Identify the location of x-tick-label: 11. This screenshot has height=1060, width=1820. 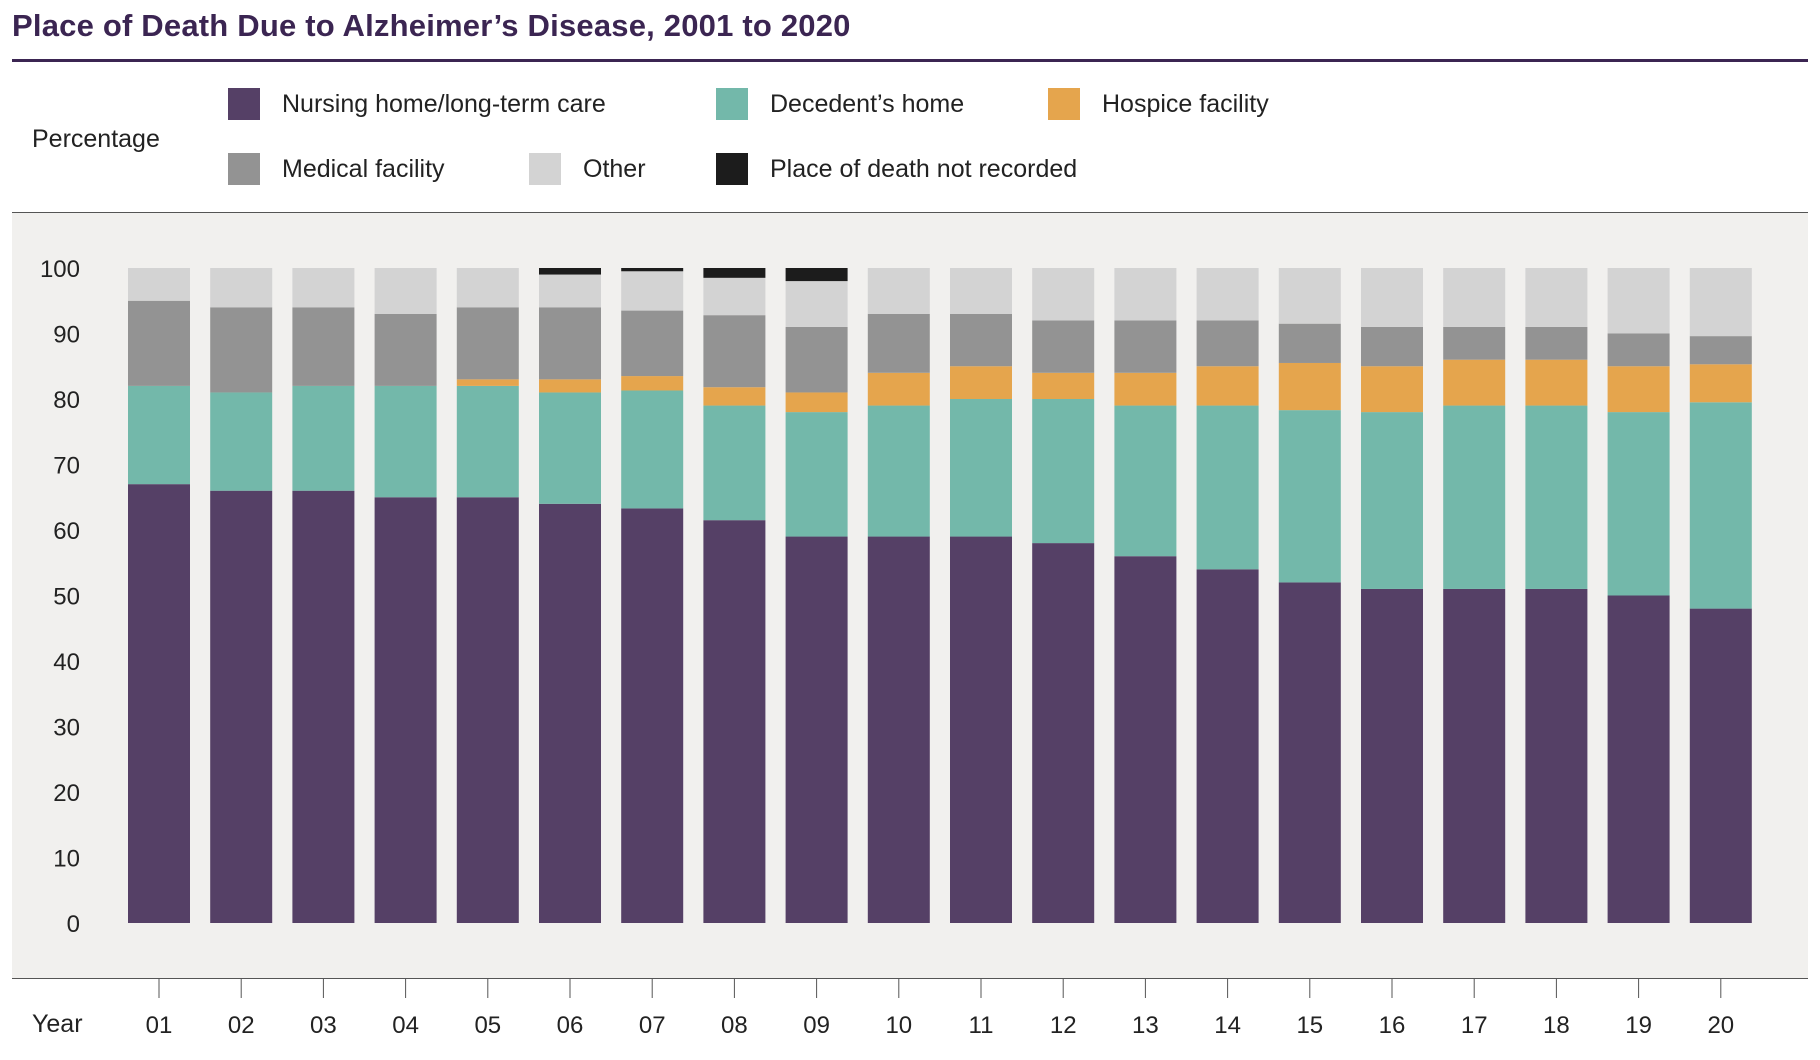
(981, 1025).